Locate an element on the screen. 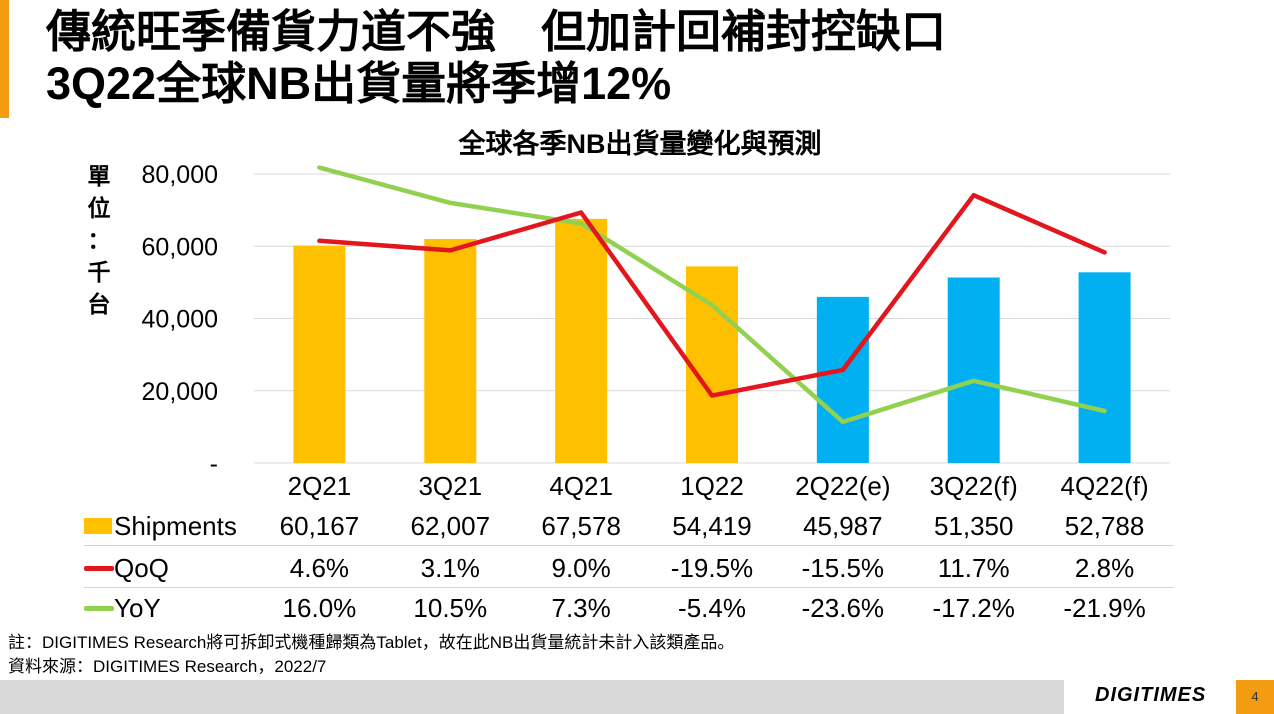 The width and height of the screenshot is (1274, 714). qoq-line-swatch is located at coordinates (99, 568).